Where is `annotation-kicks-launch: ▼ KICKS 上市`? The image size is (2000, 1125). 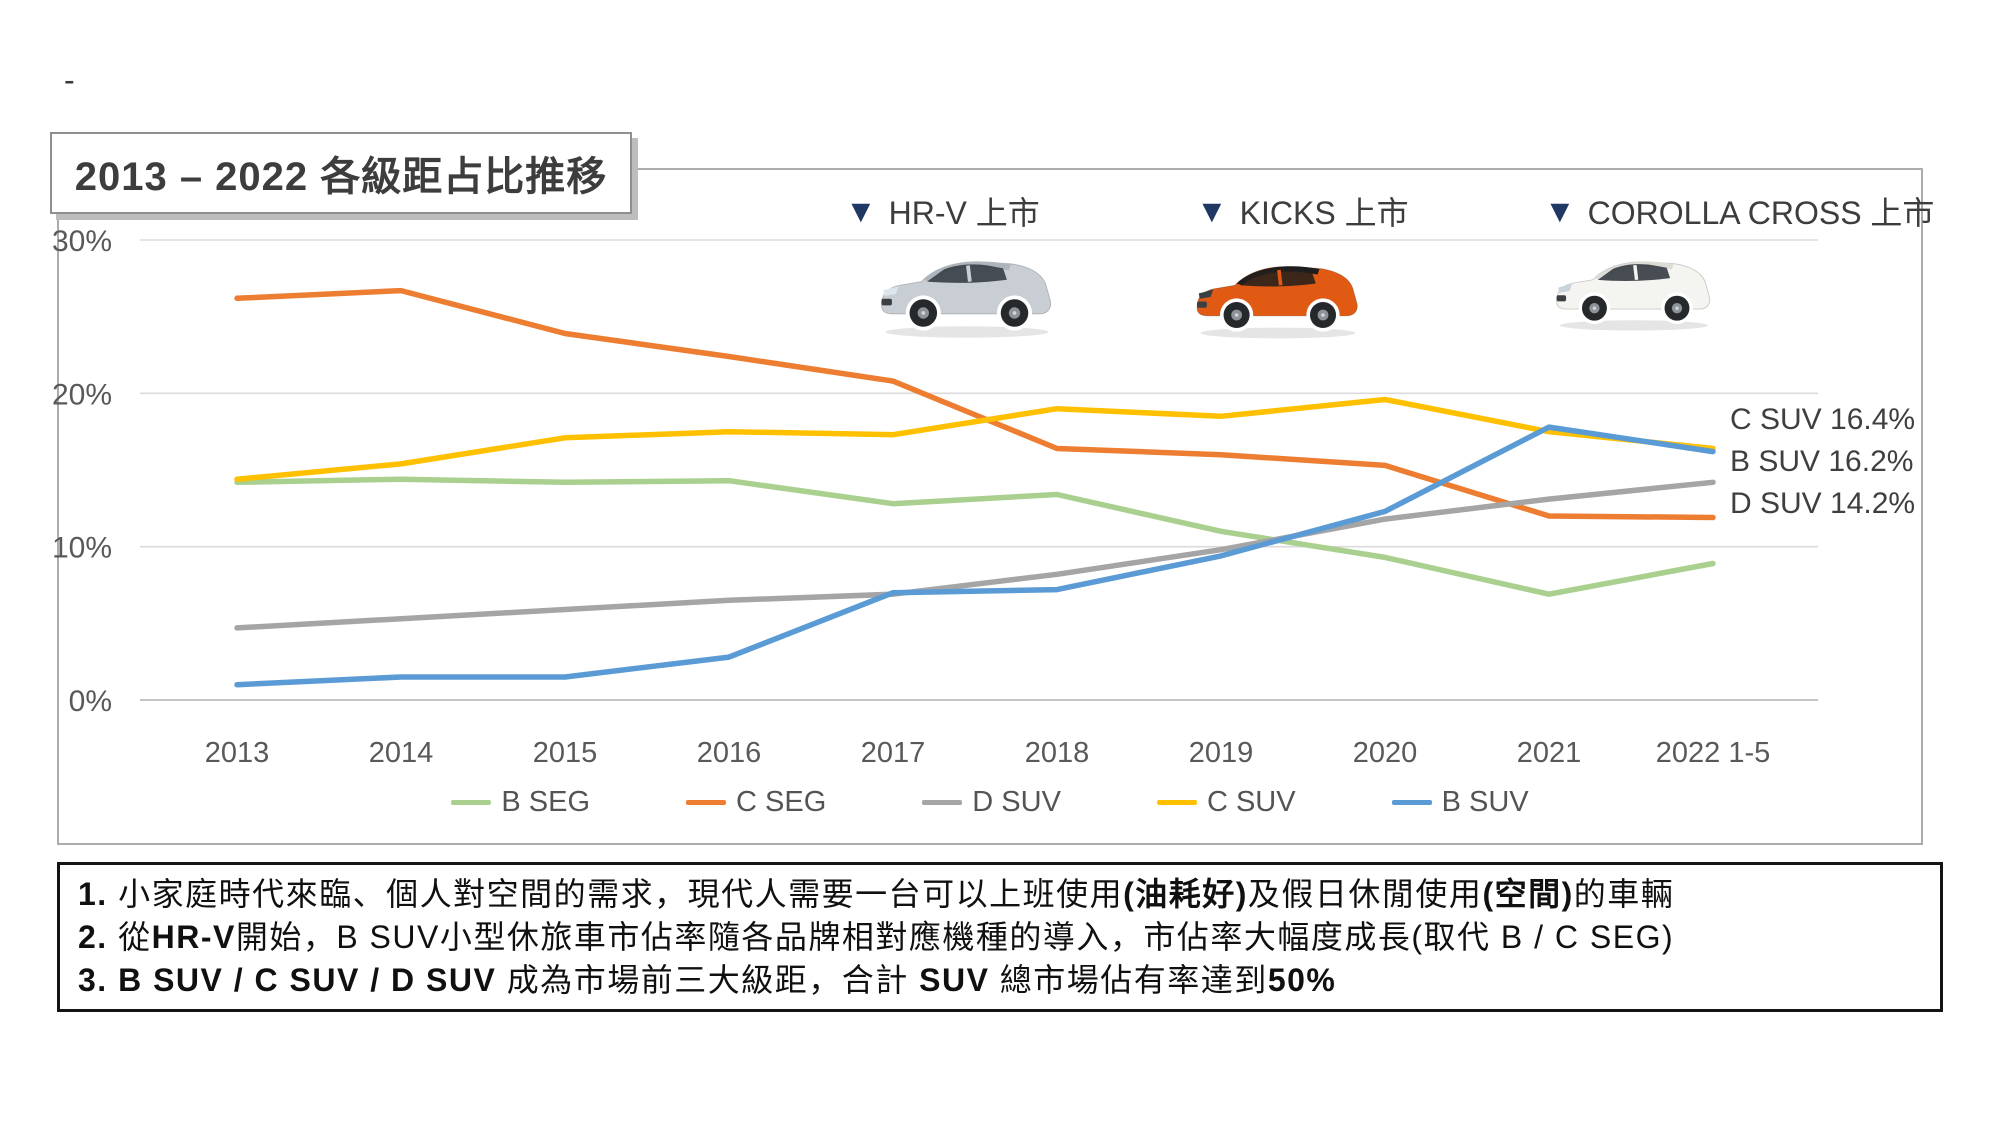 annotation-kicks-launch: ▼ KICKS 上市 is located at coordinates (1302, 211).